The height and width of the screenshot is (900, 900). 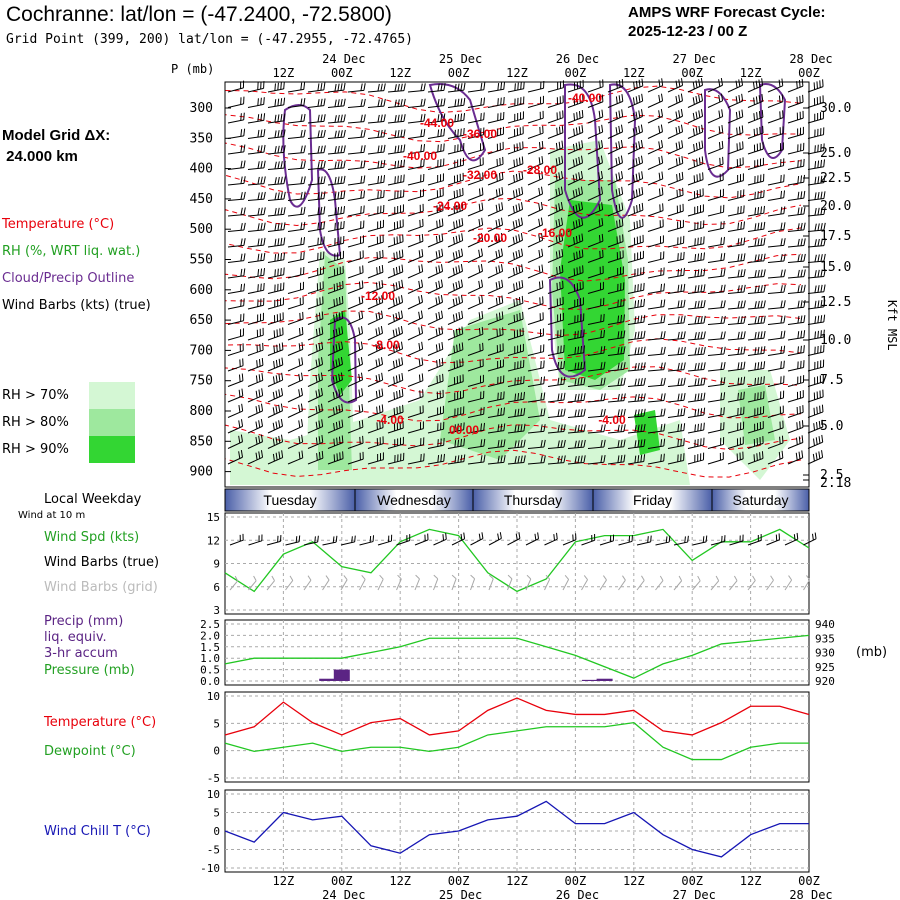 I want to click on model-grid-value: 24.000 km, so click(x=40, y=156).